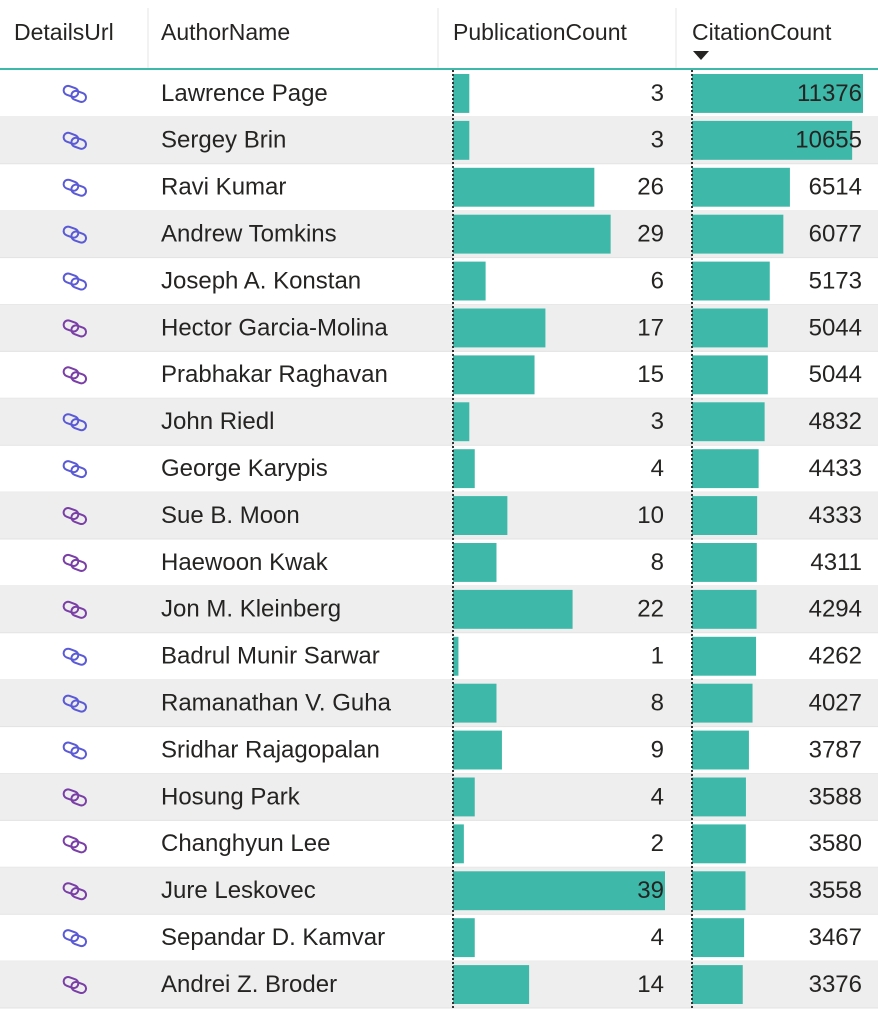  Describe the element at coordinates (657, 843) in the screenshot. I see `publication-count: 2` at that location.